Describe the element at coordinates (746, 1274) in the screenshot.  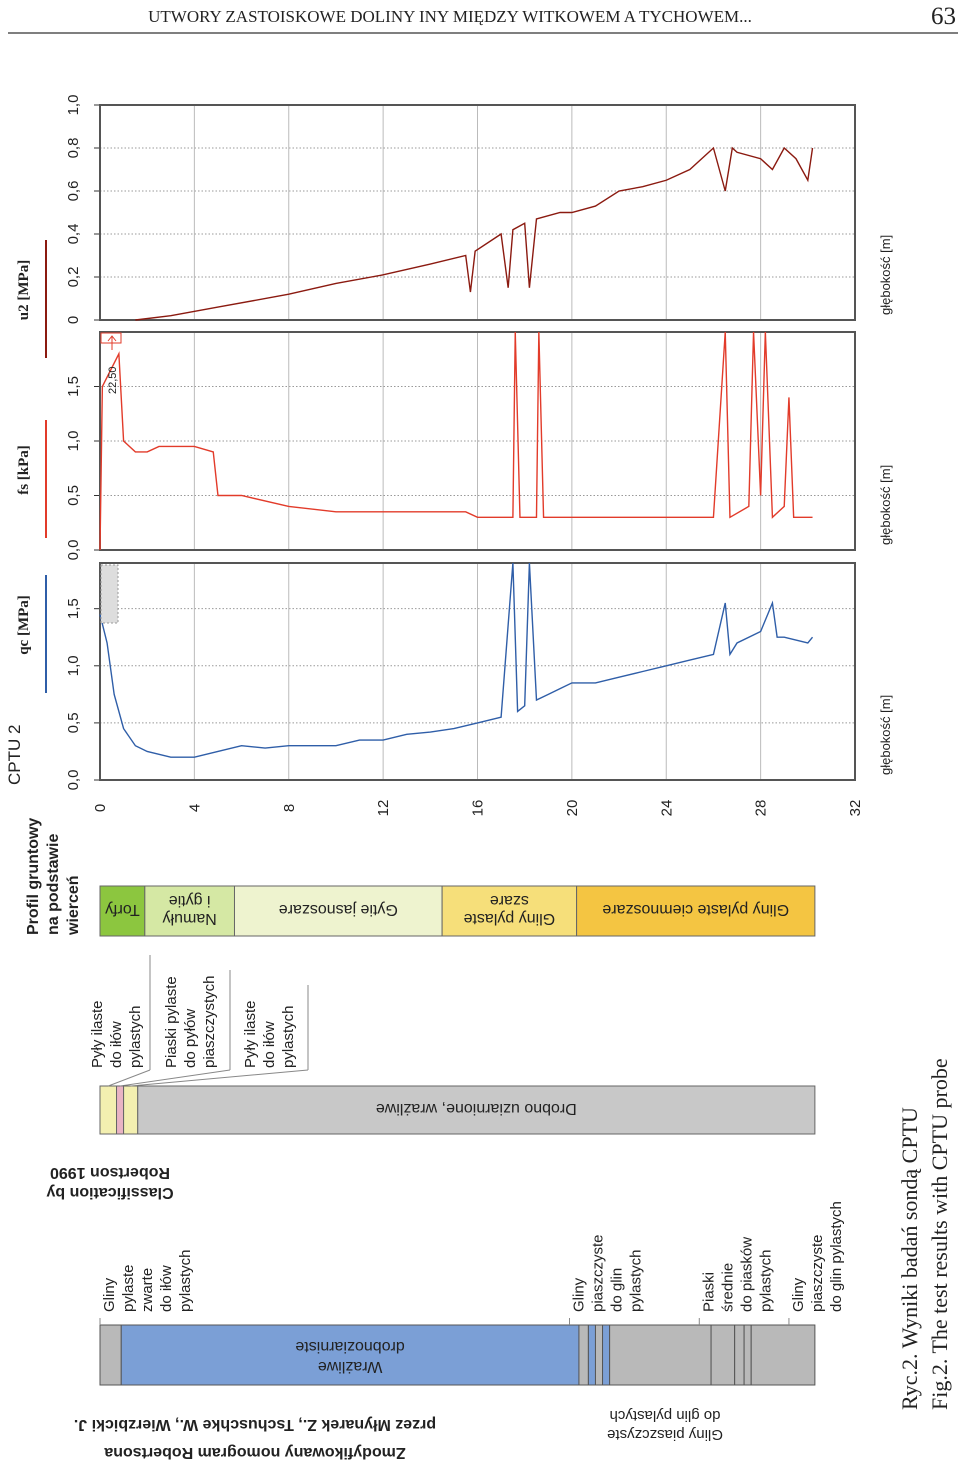
I see `nomogram-label: do piasków` at that location.